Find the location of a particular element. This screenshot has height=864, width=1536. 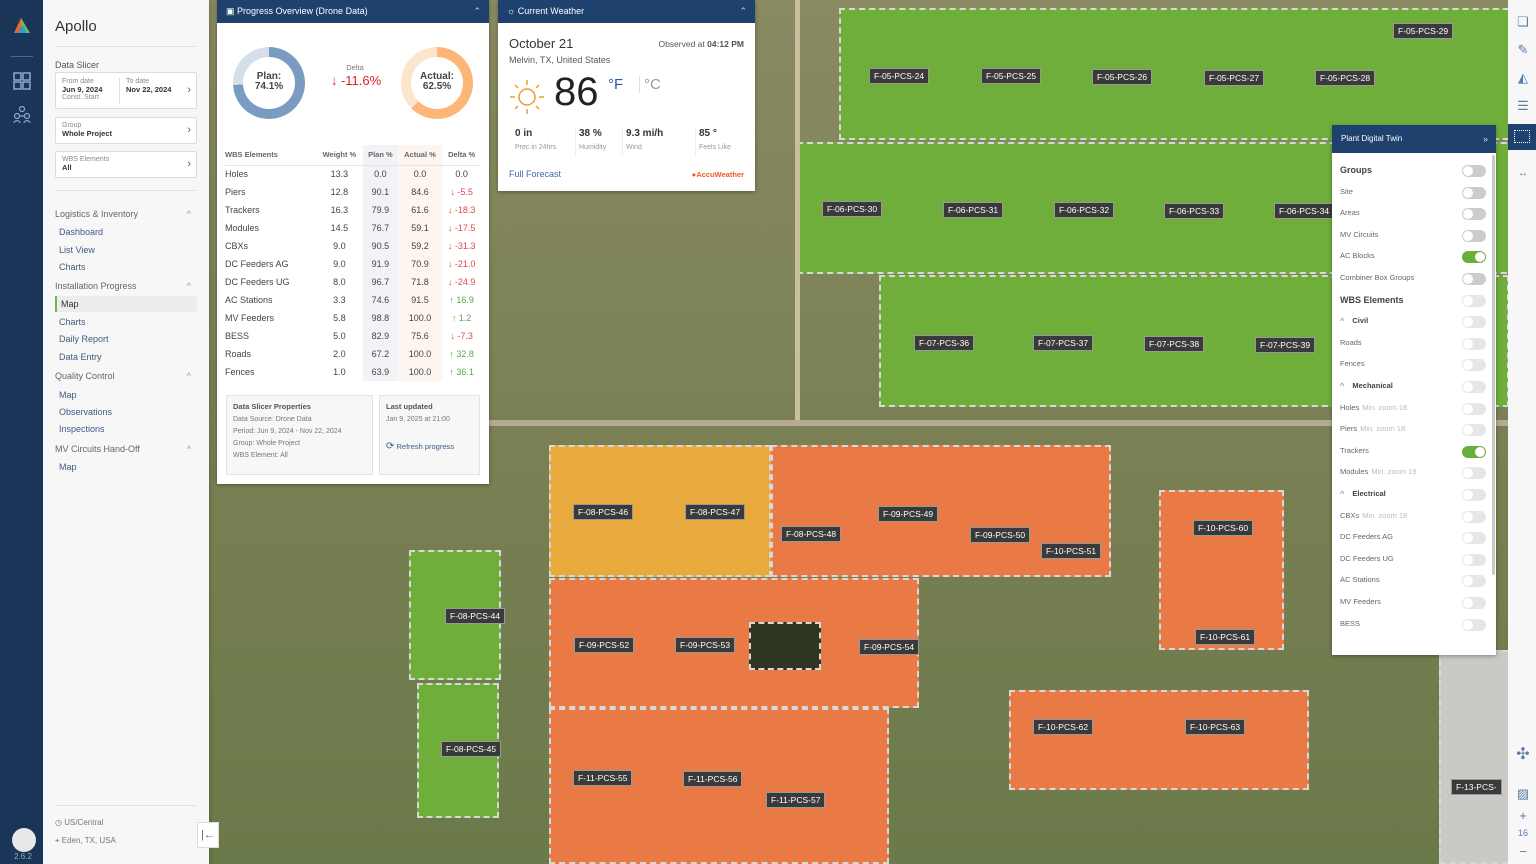

org-hierarchy-icon is located at coordinates (22, 115).